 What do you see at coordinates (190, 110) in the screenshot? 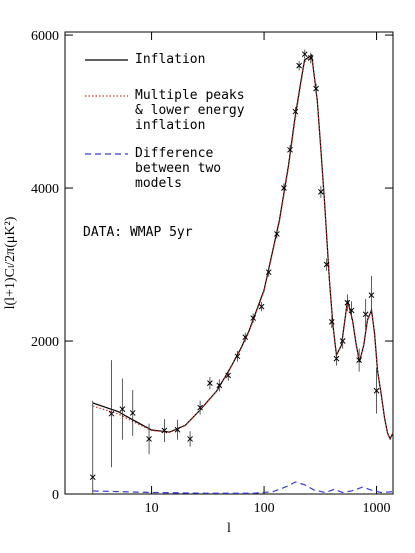
I see `legend-label: Multiple peaks & lower energy inflation` at bounding box center [190, 110].